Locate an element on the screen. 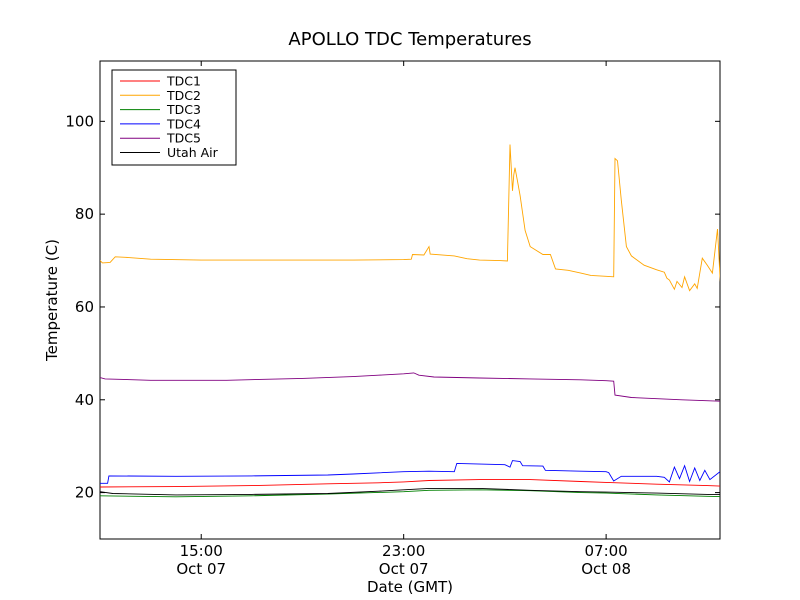  legend-label-utah-air: Utah Air is located at coordinates (193, 152).